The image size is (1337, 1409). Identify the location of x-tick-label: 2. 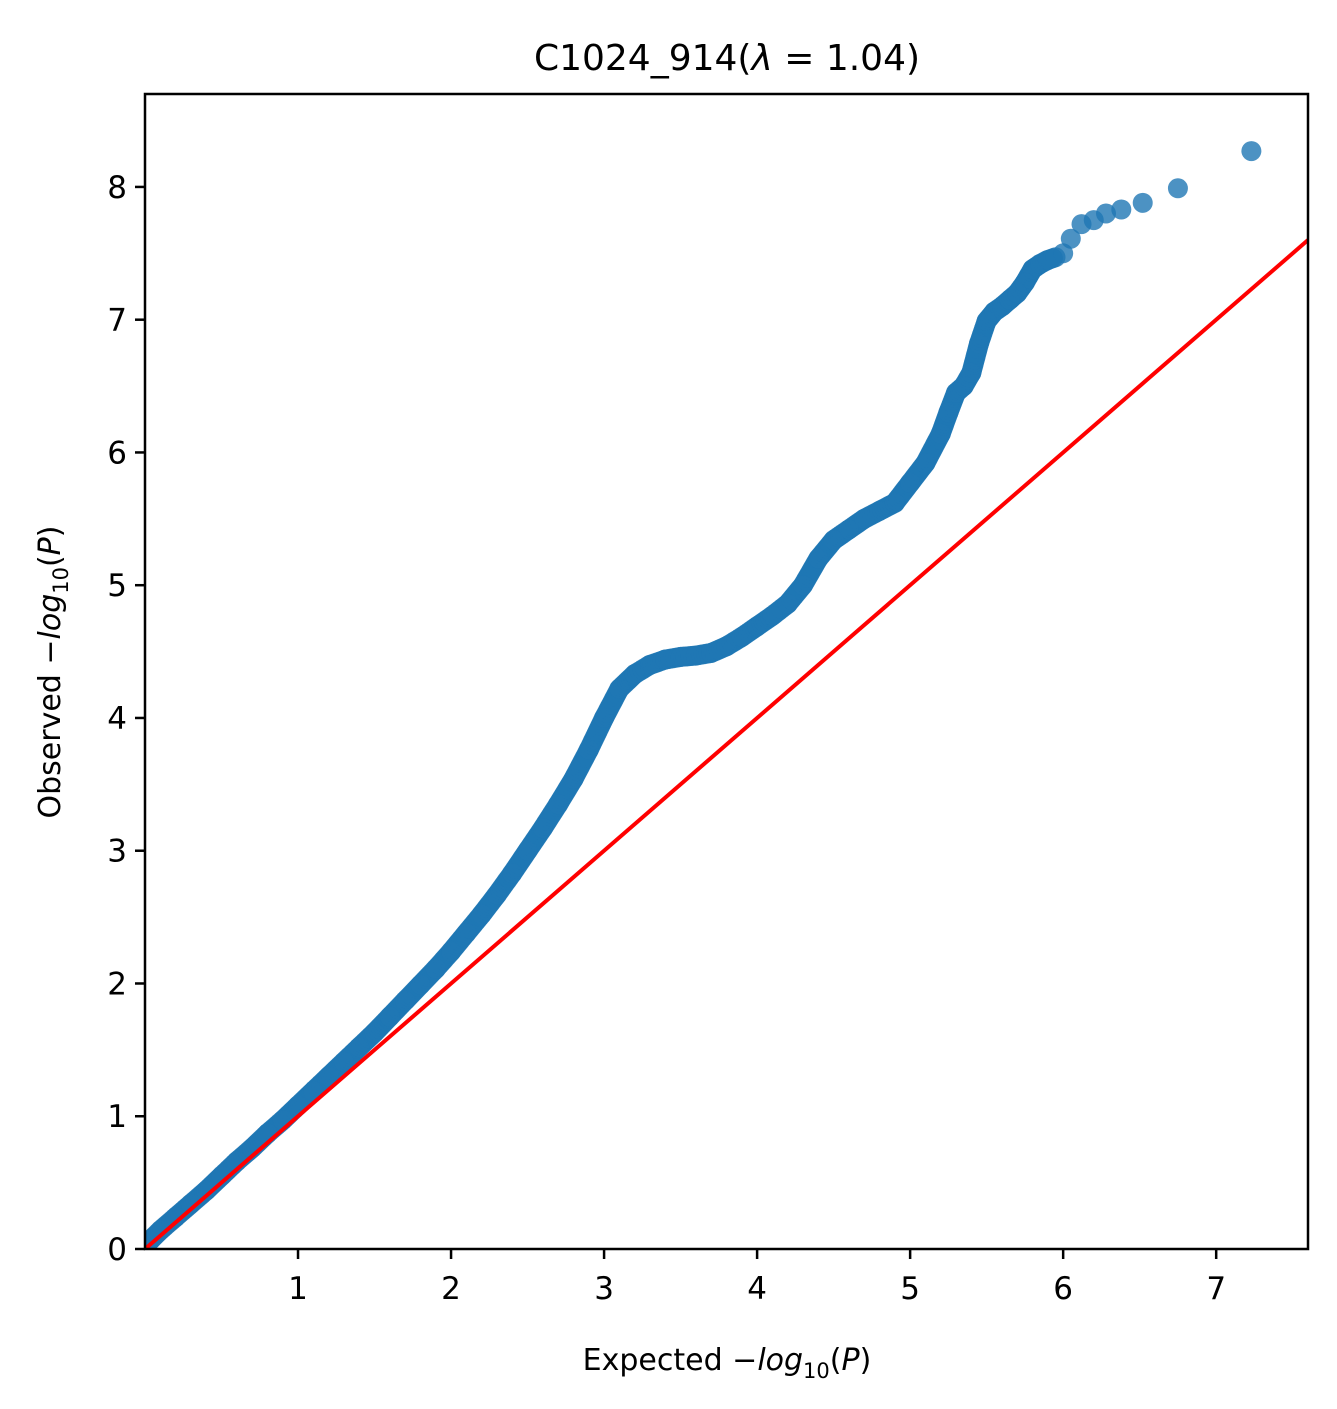
(451, 1289).